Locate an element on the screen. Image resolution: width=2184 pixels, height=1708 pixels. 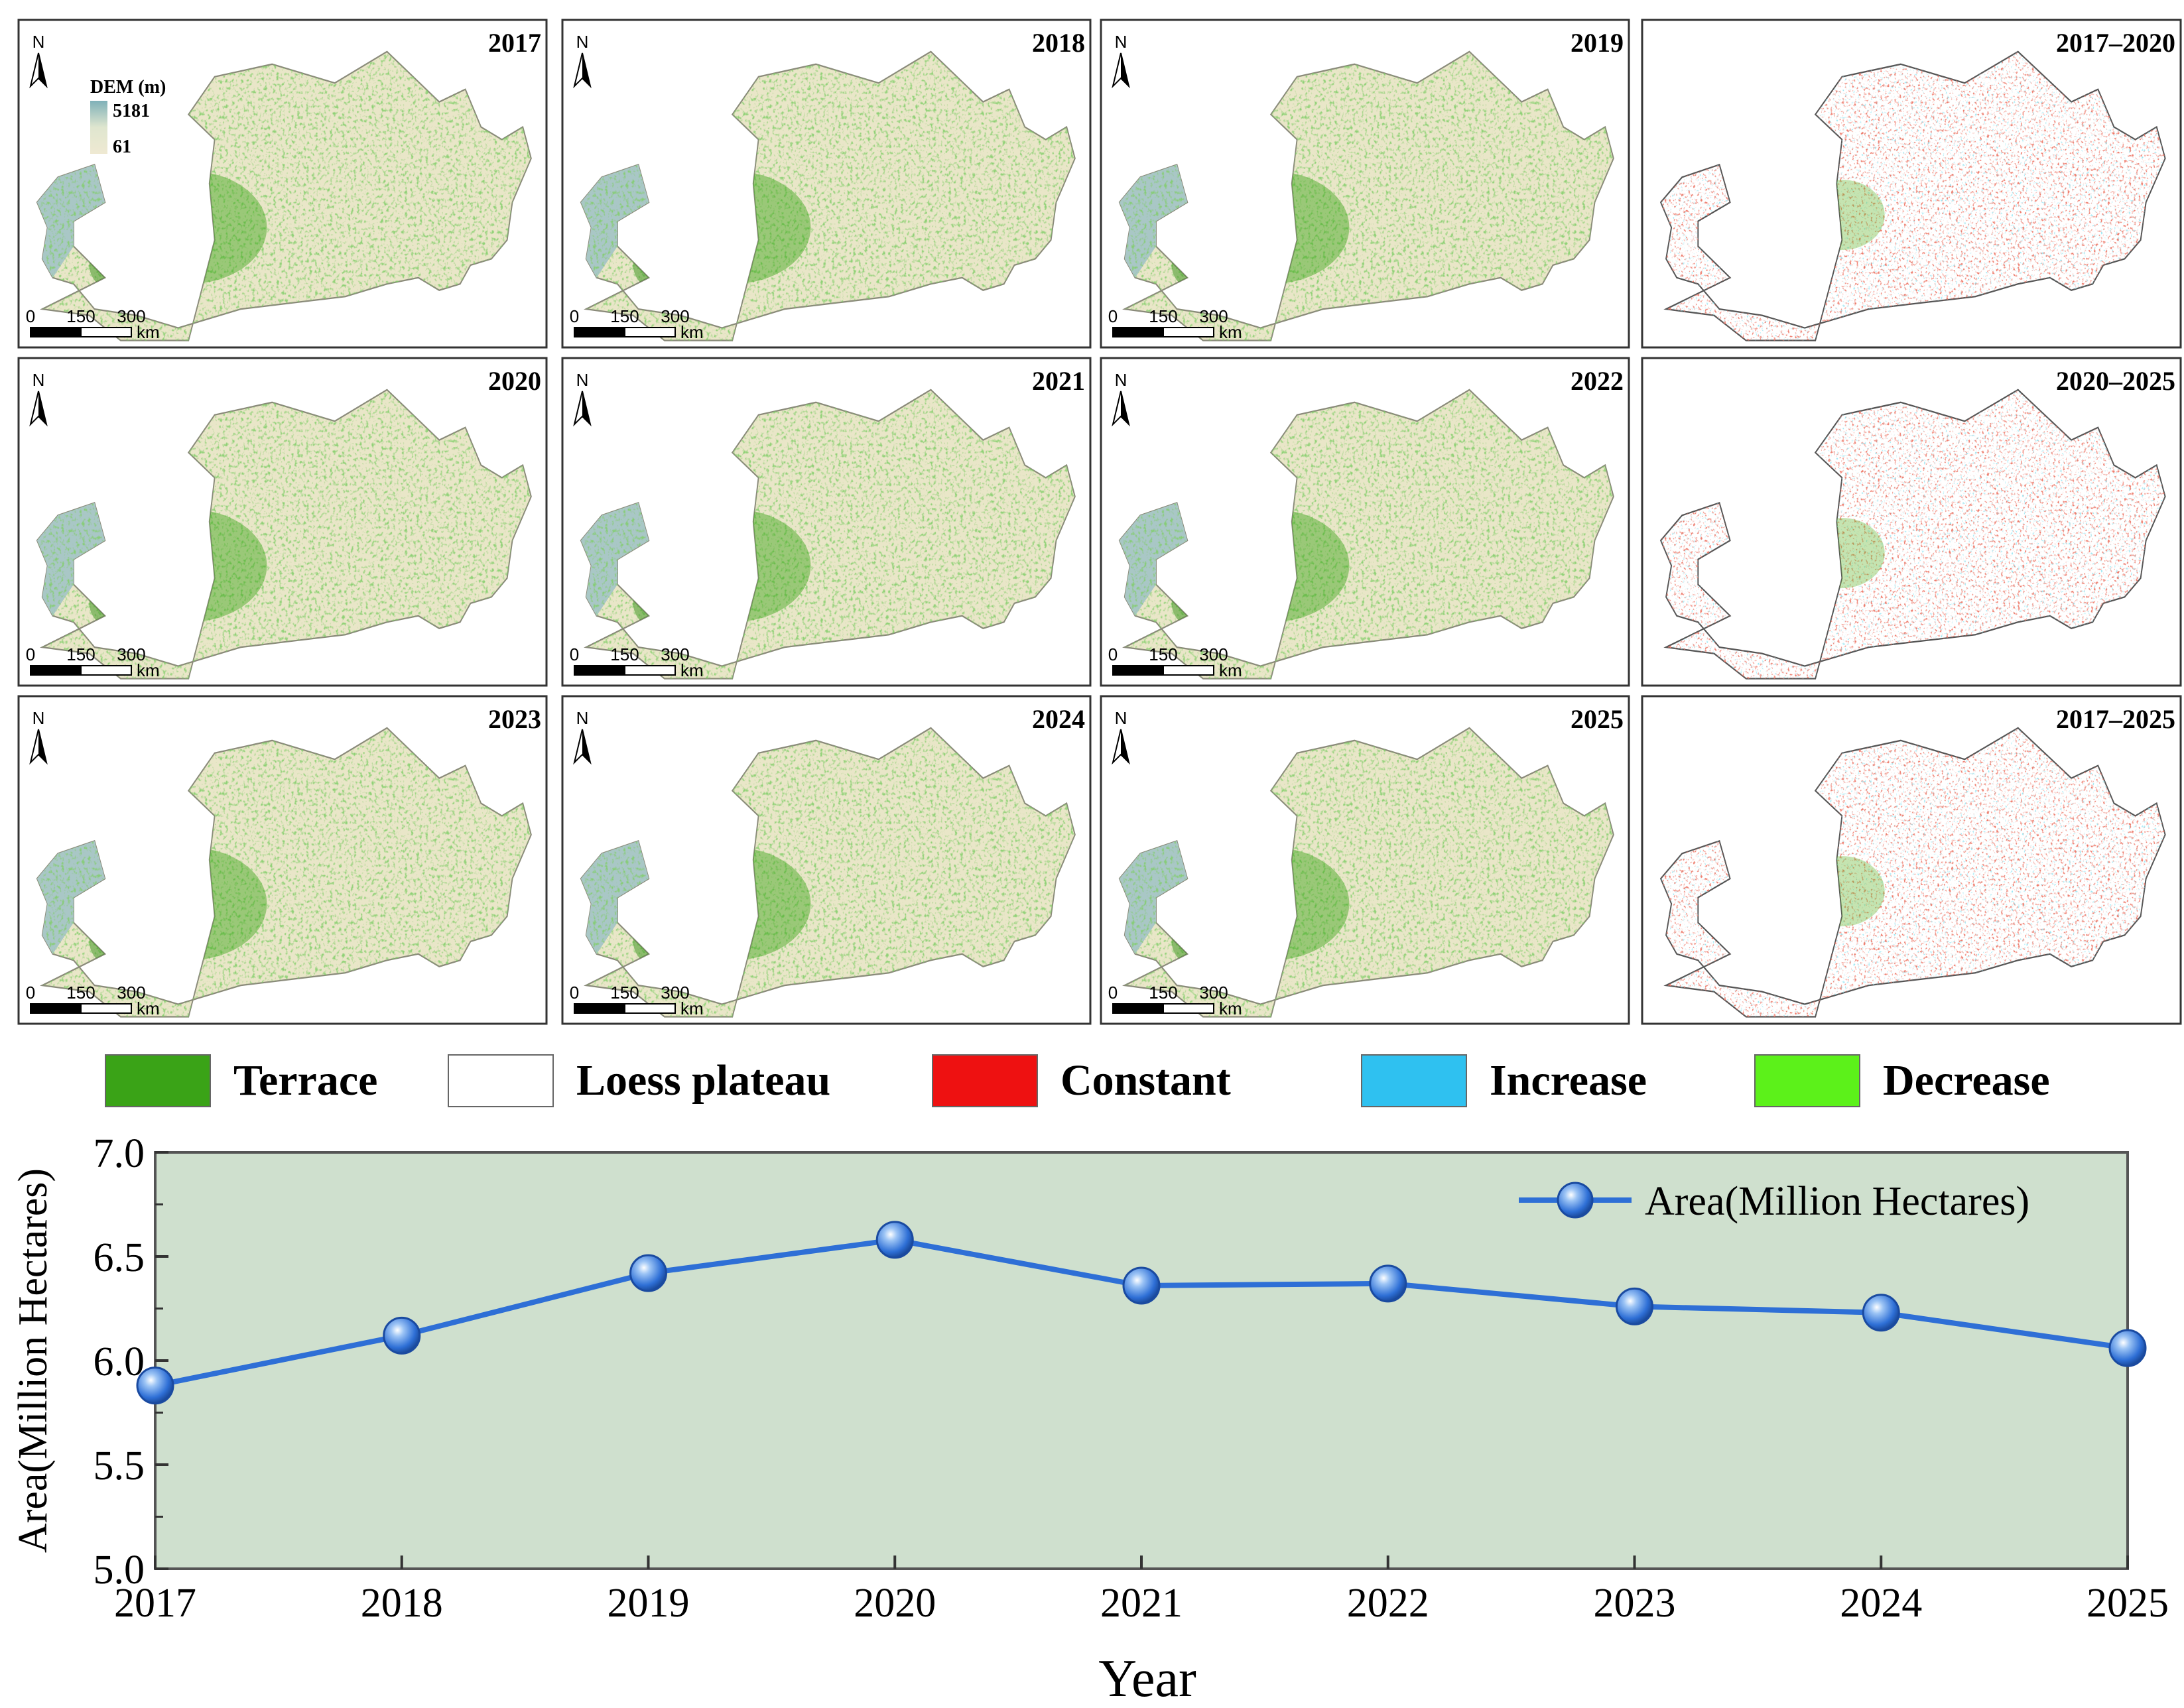
legend-label-decrease: Decrease is located at coordinates (1967, 1080).